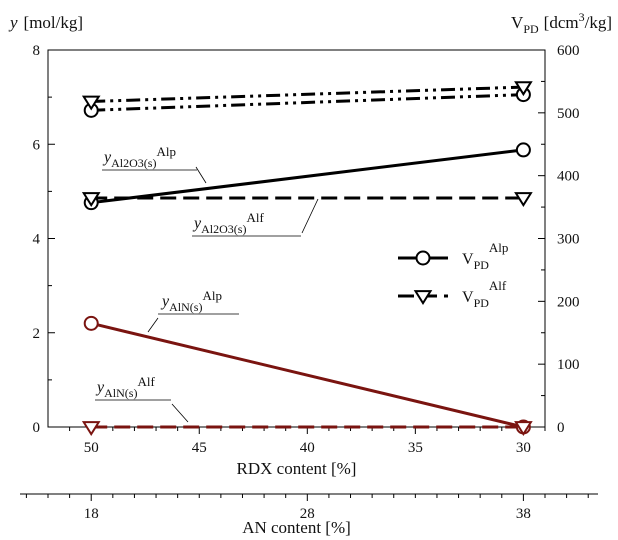 The image size is (618, 540). I want to click on annotation-text: yAlN(s)Alp, so click(191, 301).